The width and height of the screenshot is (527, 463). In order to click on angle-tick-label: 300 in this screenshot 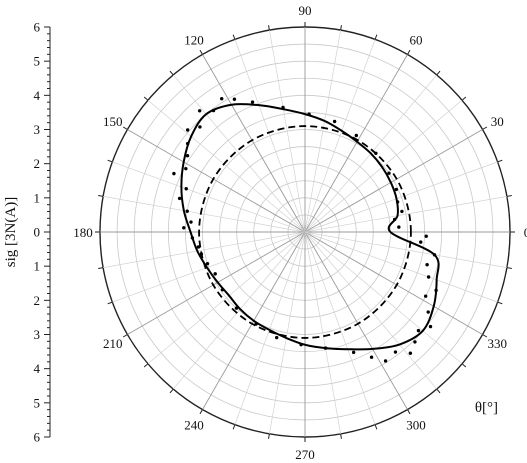, I will do `click(416, 424)`.